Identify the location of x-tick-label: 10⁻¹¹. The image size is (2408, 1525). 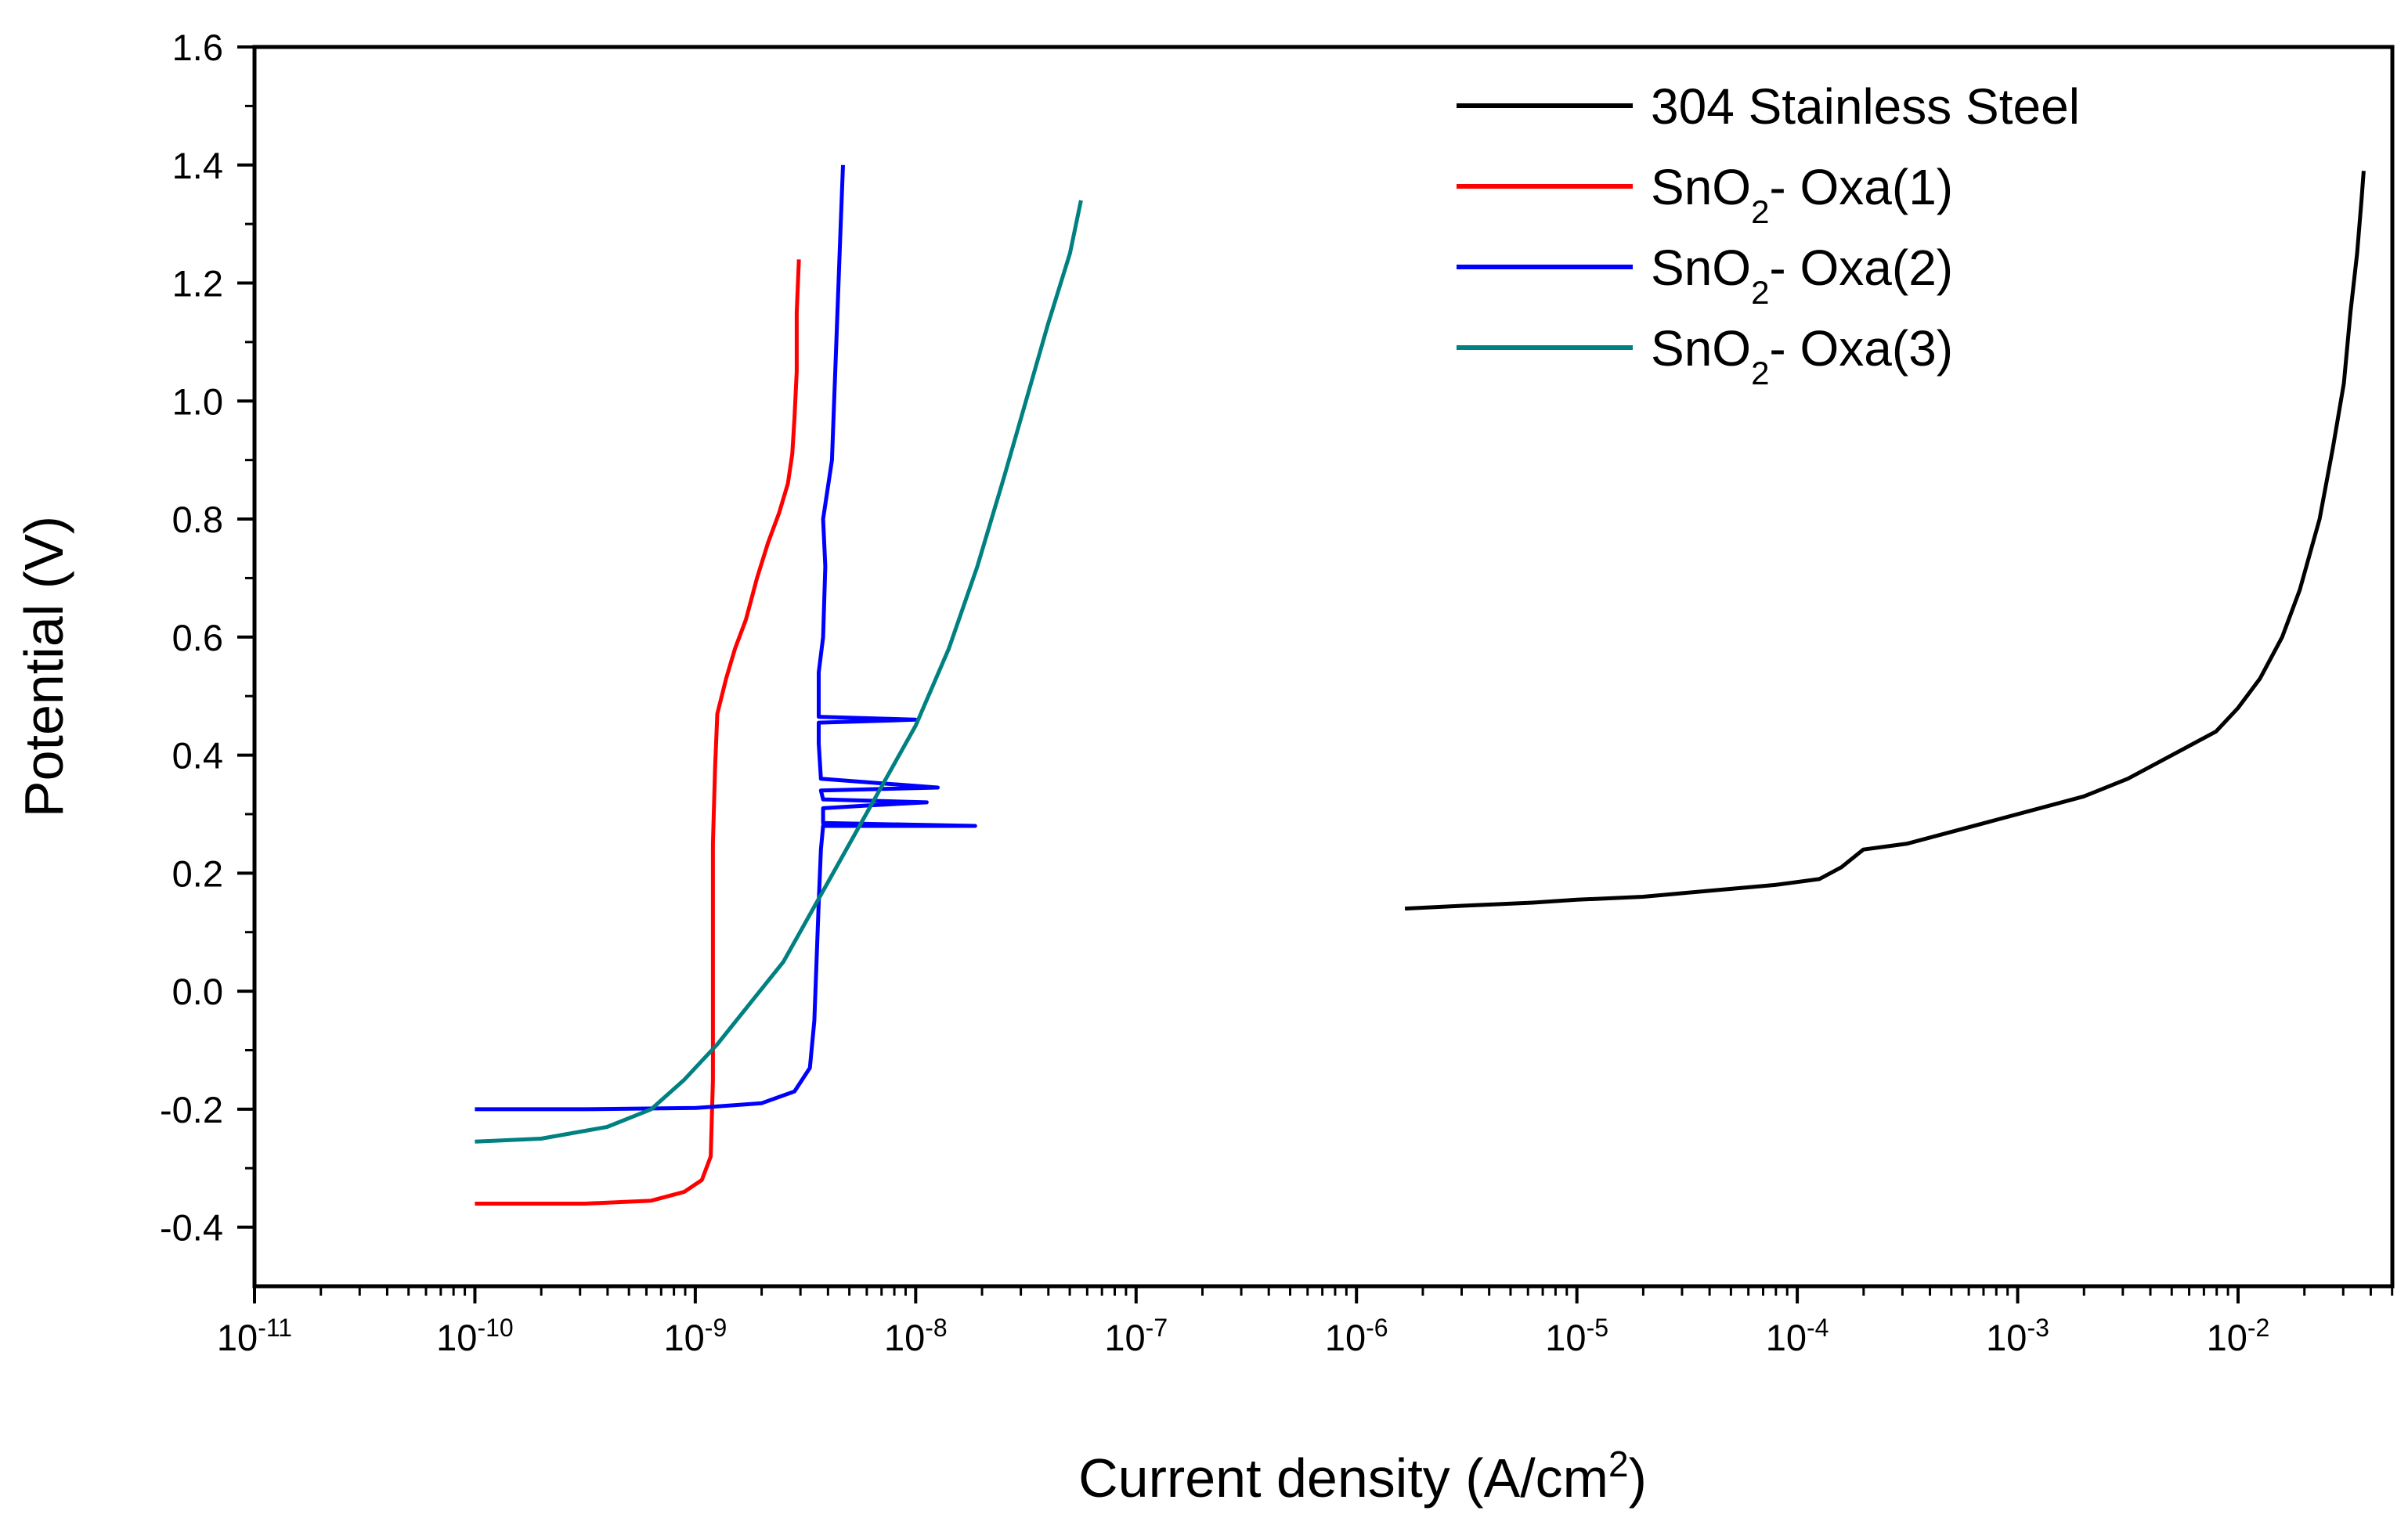
(255, 1336).